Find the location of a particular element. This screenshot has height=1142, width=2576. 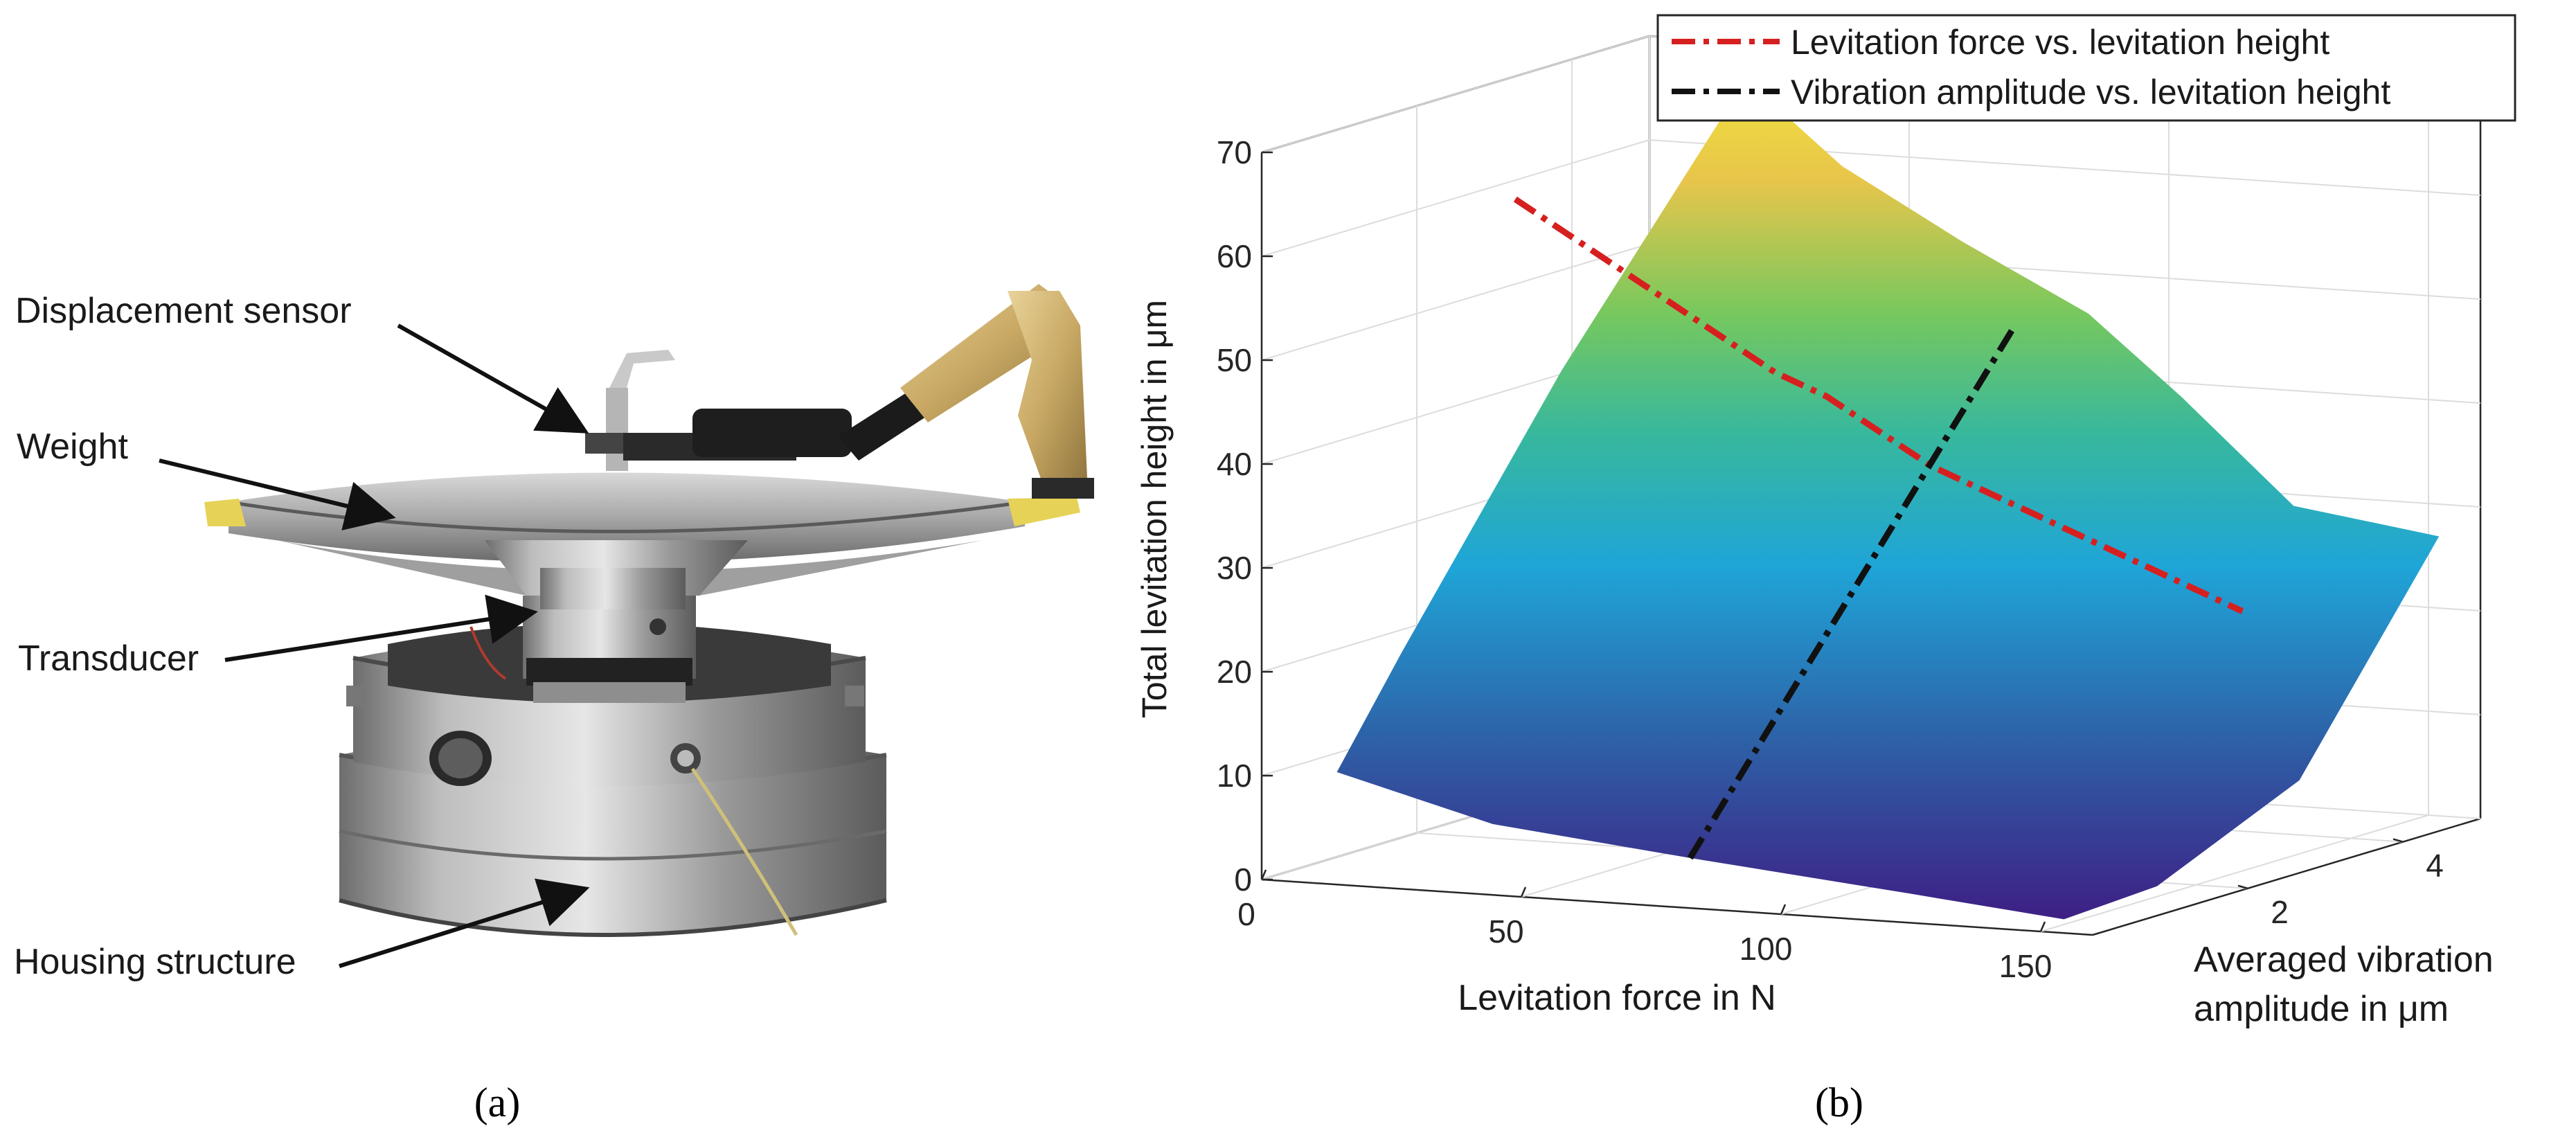

grid-x-line is located at coordinates (2234, 873).